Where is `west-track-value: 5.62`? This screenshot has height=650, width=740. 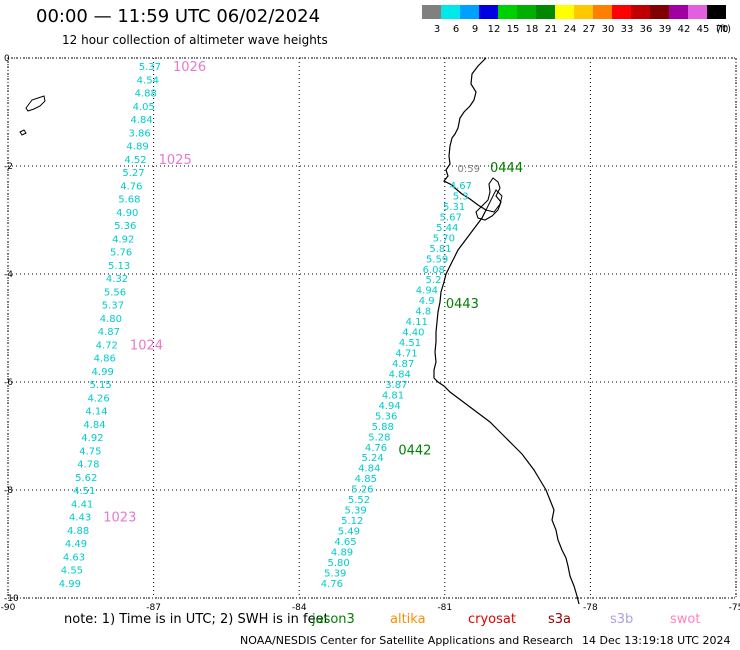 west-track-value: 5.62 is located at coordinates (86, 478).